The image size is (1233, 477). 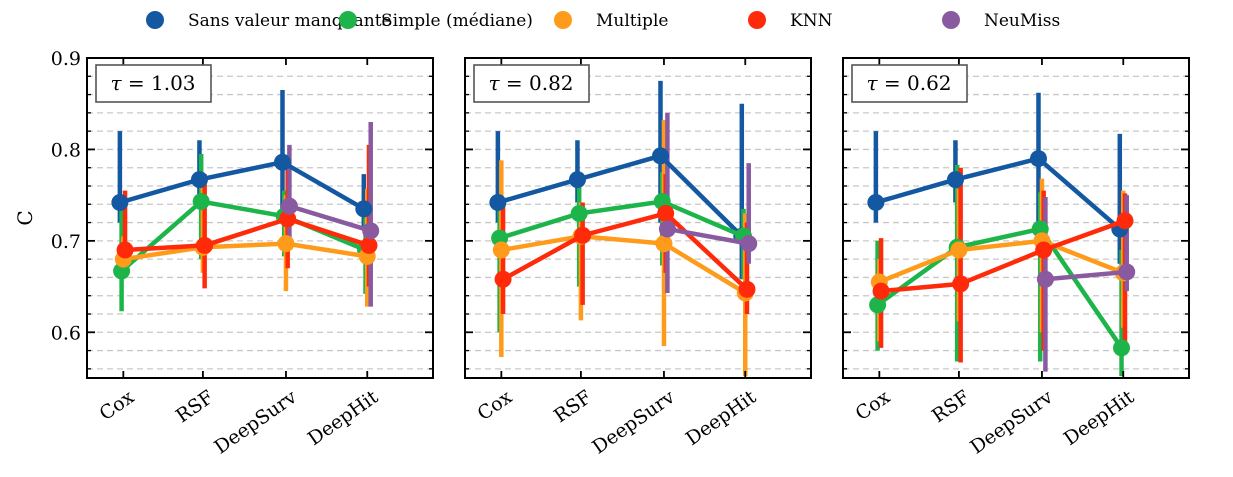 What do you see at coordinates (951, 20) in the screenshot?
I see `legend-4-marker` at bounding box center [951, 20].